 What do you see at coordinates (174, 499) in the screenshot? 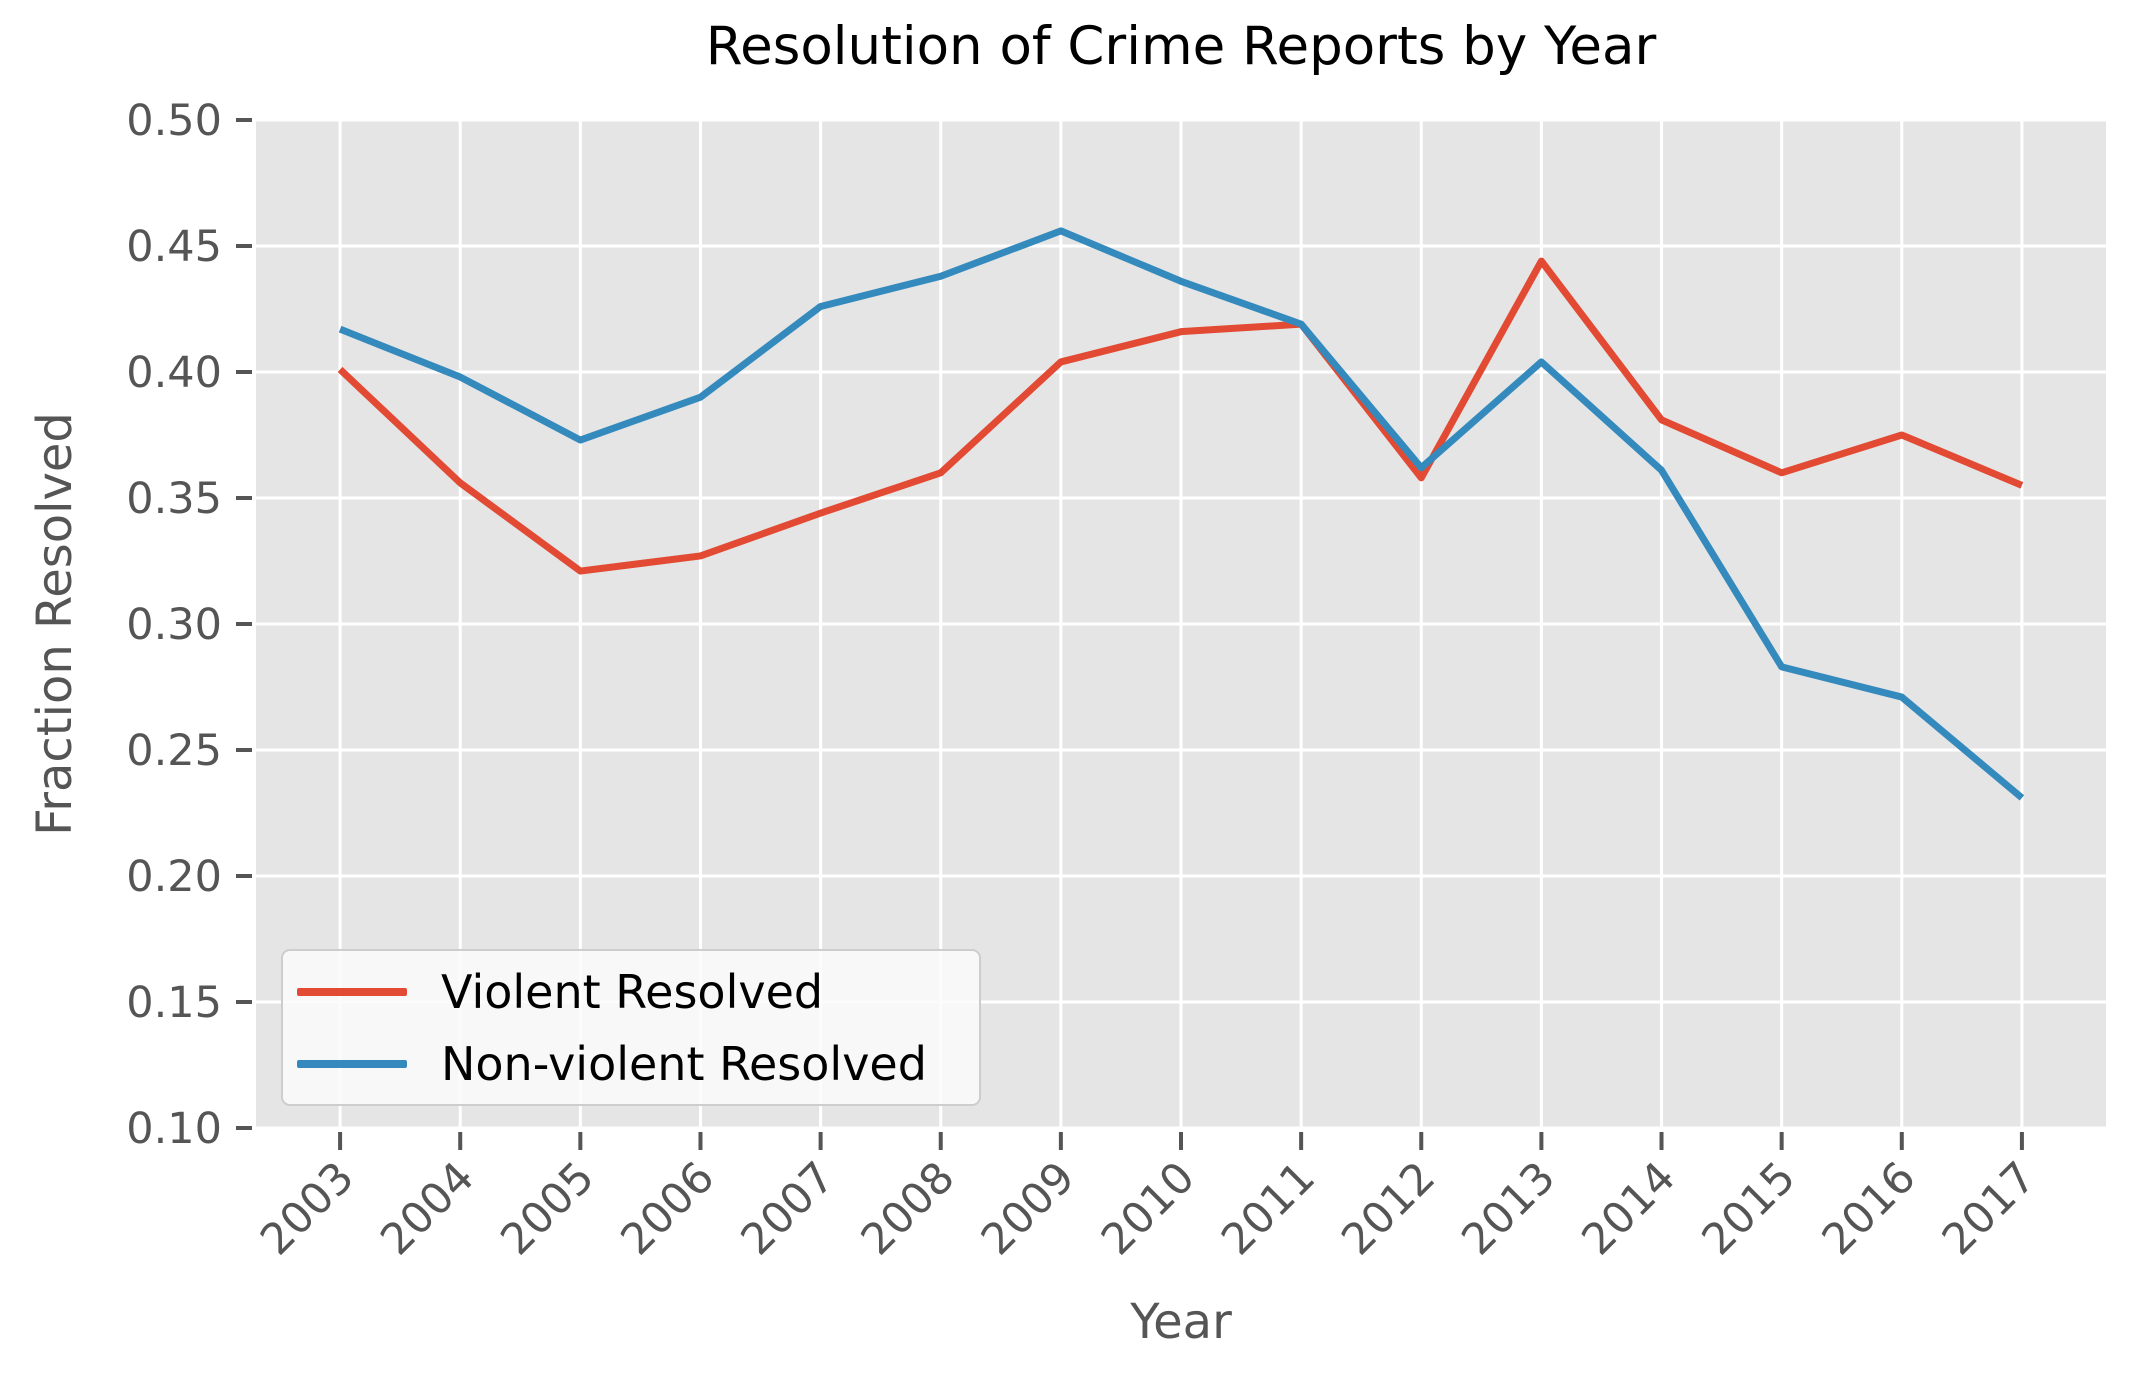
I see `y-tick-label: 0.35` at bounding box center [174, 499].